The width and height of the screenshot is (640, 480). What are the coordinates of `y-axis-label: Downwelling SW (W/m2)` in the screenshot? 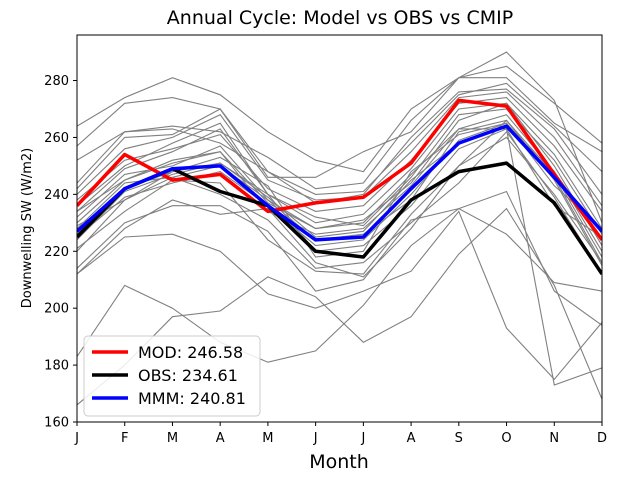 It's located at (27, 228).